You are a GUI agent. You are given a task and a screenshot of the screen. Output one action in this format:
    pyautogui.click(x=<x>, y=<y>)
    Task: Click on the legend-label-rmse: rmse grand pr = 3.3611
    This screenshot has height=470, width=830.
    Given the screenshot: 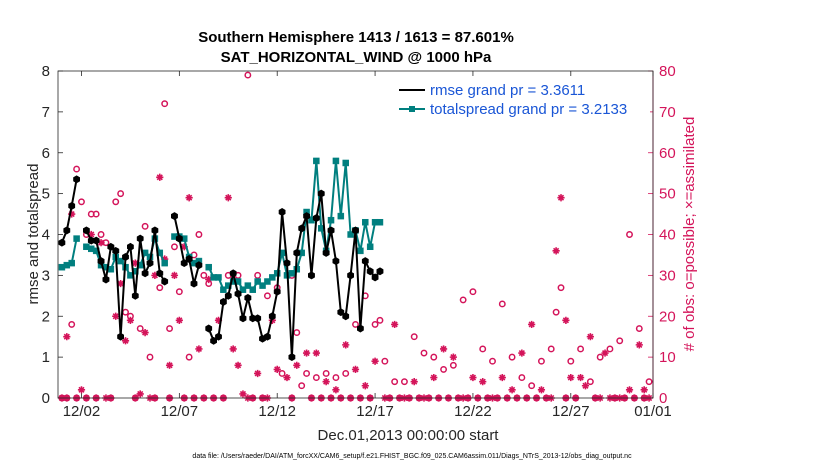 What is the action you would take?
    pyautogui.click(x=507, y=90)
    